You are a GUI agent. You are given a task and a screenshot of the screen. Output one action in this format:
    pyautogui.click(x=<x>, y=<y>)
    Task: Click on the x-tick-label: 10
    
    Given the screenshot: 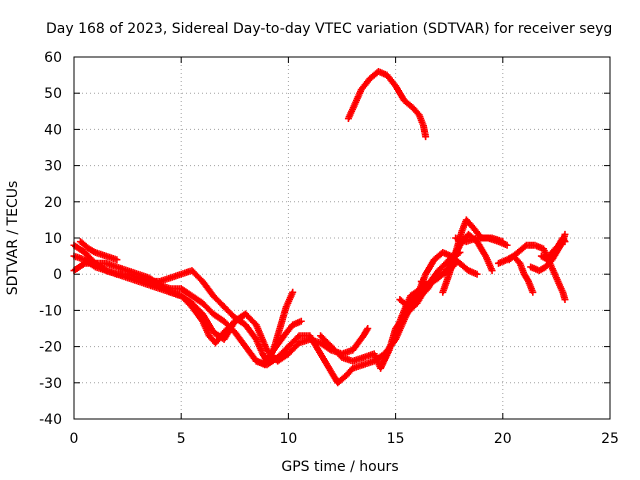 What is the action you would take?
    pyautogui.click(x=288, y=439)
    